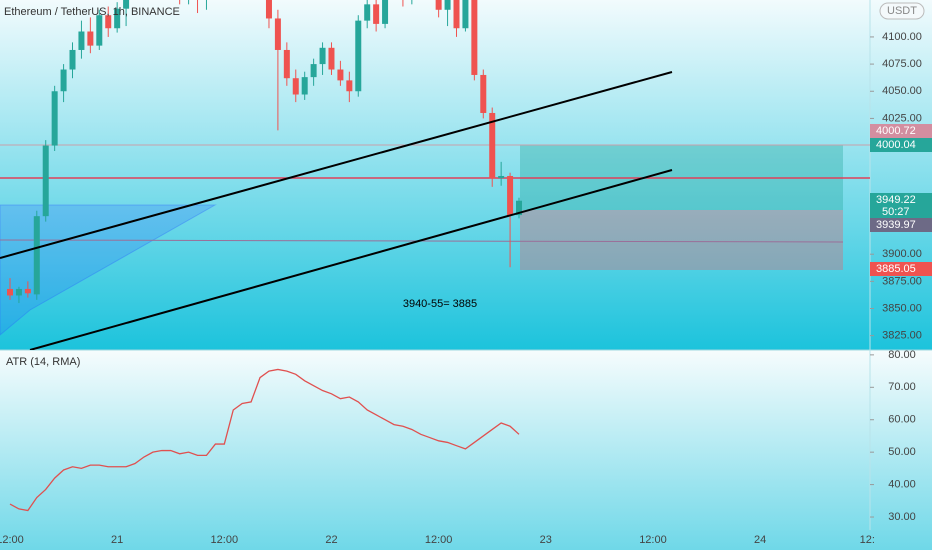 The width and height of the screenshot is (932, 550). What do you see at coordinates (902, 355) in the screenshot?
I see `y-tick-label: 80.00` at bounding box center [902, 355].